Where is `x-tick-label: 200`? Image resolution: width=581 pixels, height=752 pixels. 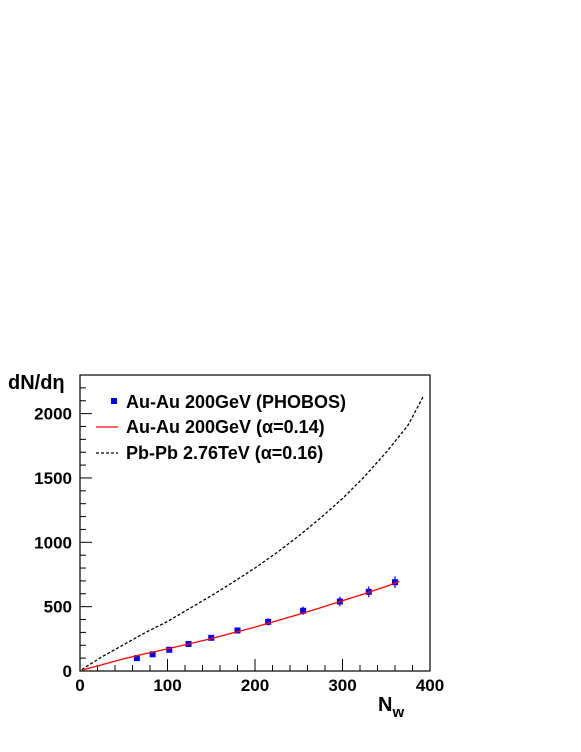 x-tick-label: 200 is located at coordinates (255, 685).